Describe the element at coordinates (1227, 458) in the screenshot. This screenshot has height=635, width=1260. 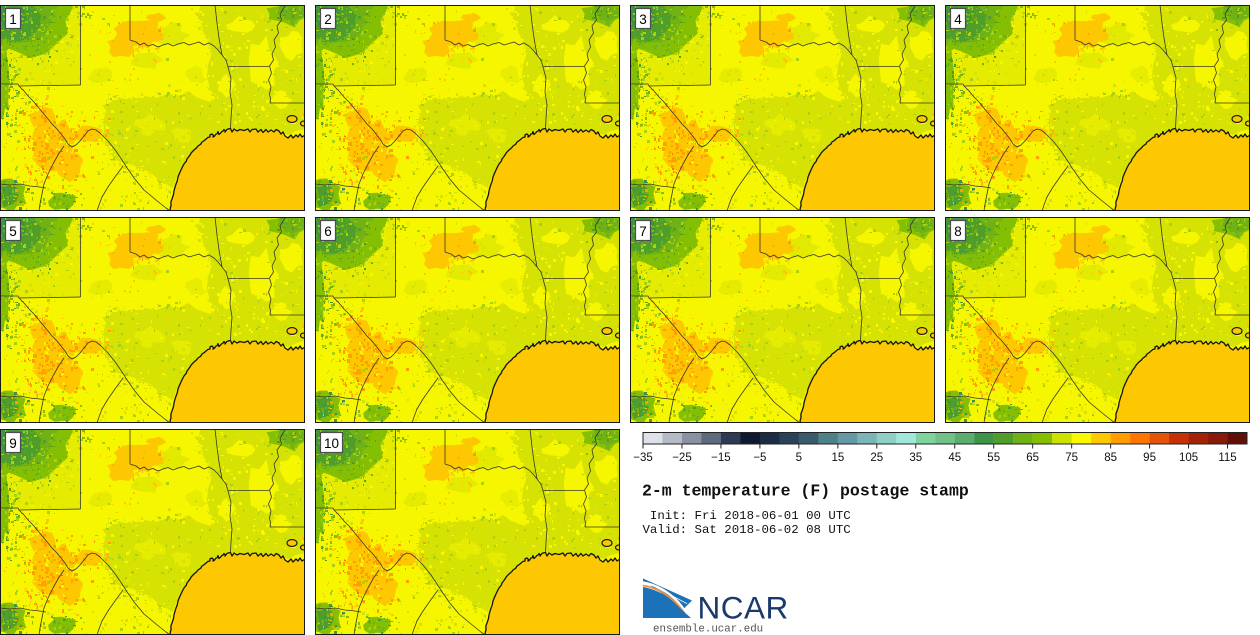
I see `svg-text: 115` at that location.